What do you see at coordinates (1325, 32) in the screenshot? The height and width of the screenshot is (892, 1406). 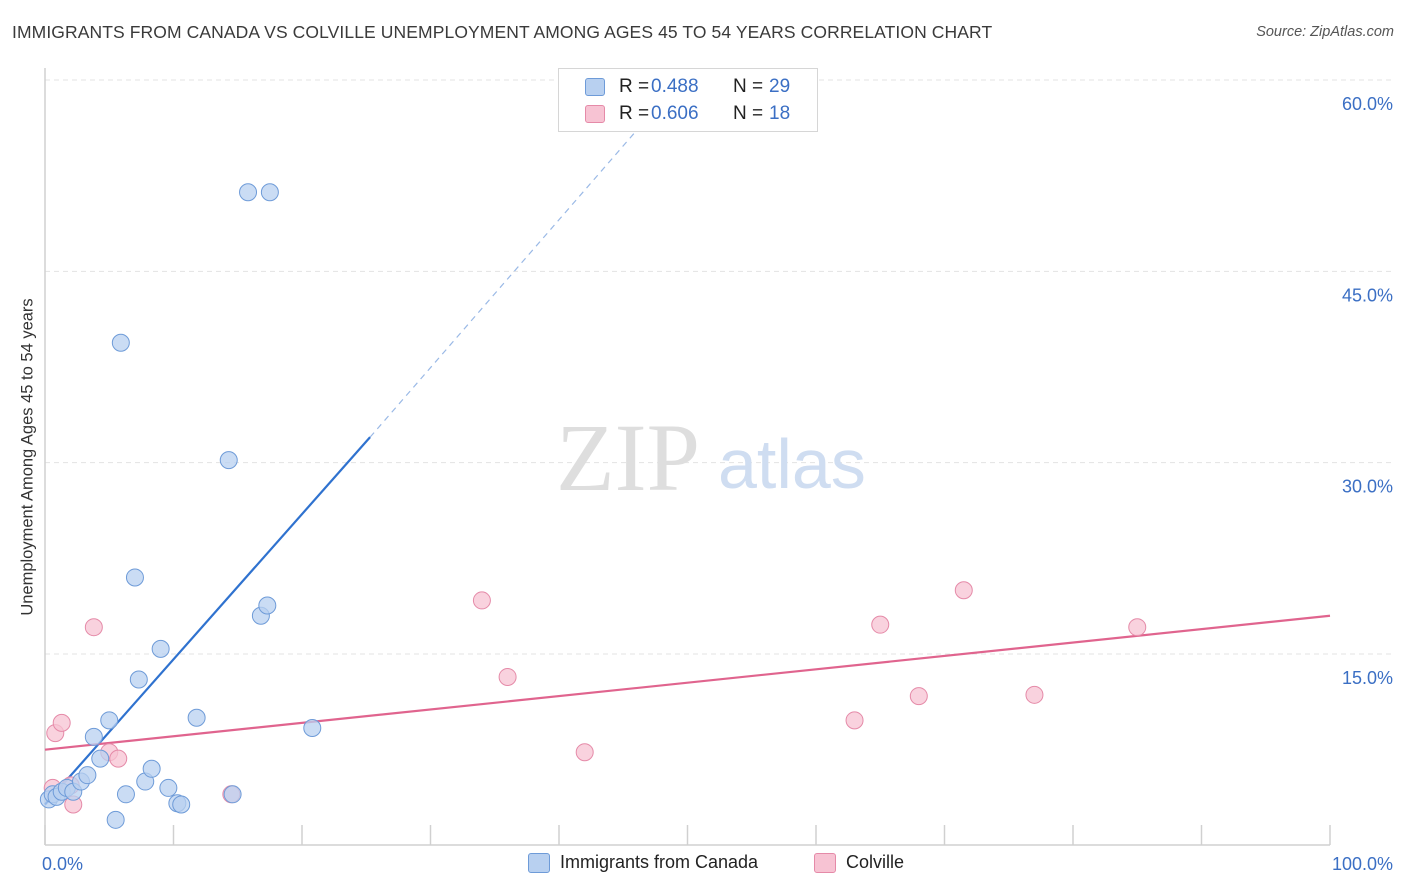 I see `source-label: Source: ZipAtlas.com` at bounding box center [1325, 32].